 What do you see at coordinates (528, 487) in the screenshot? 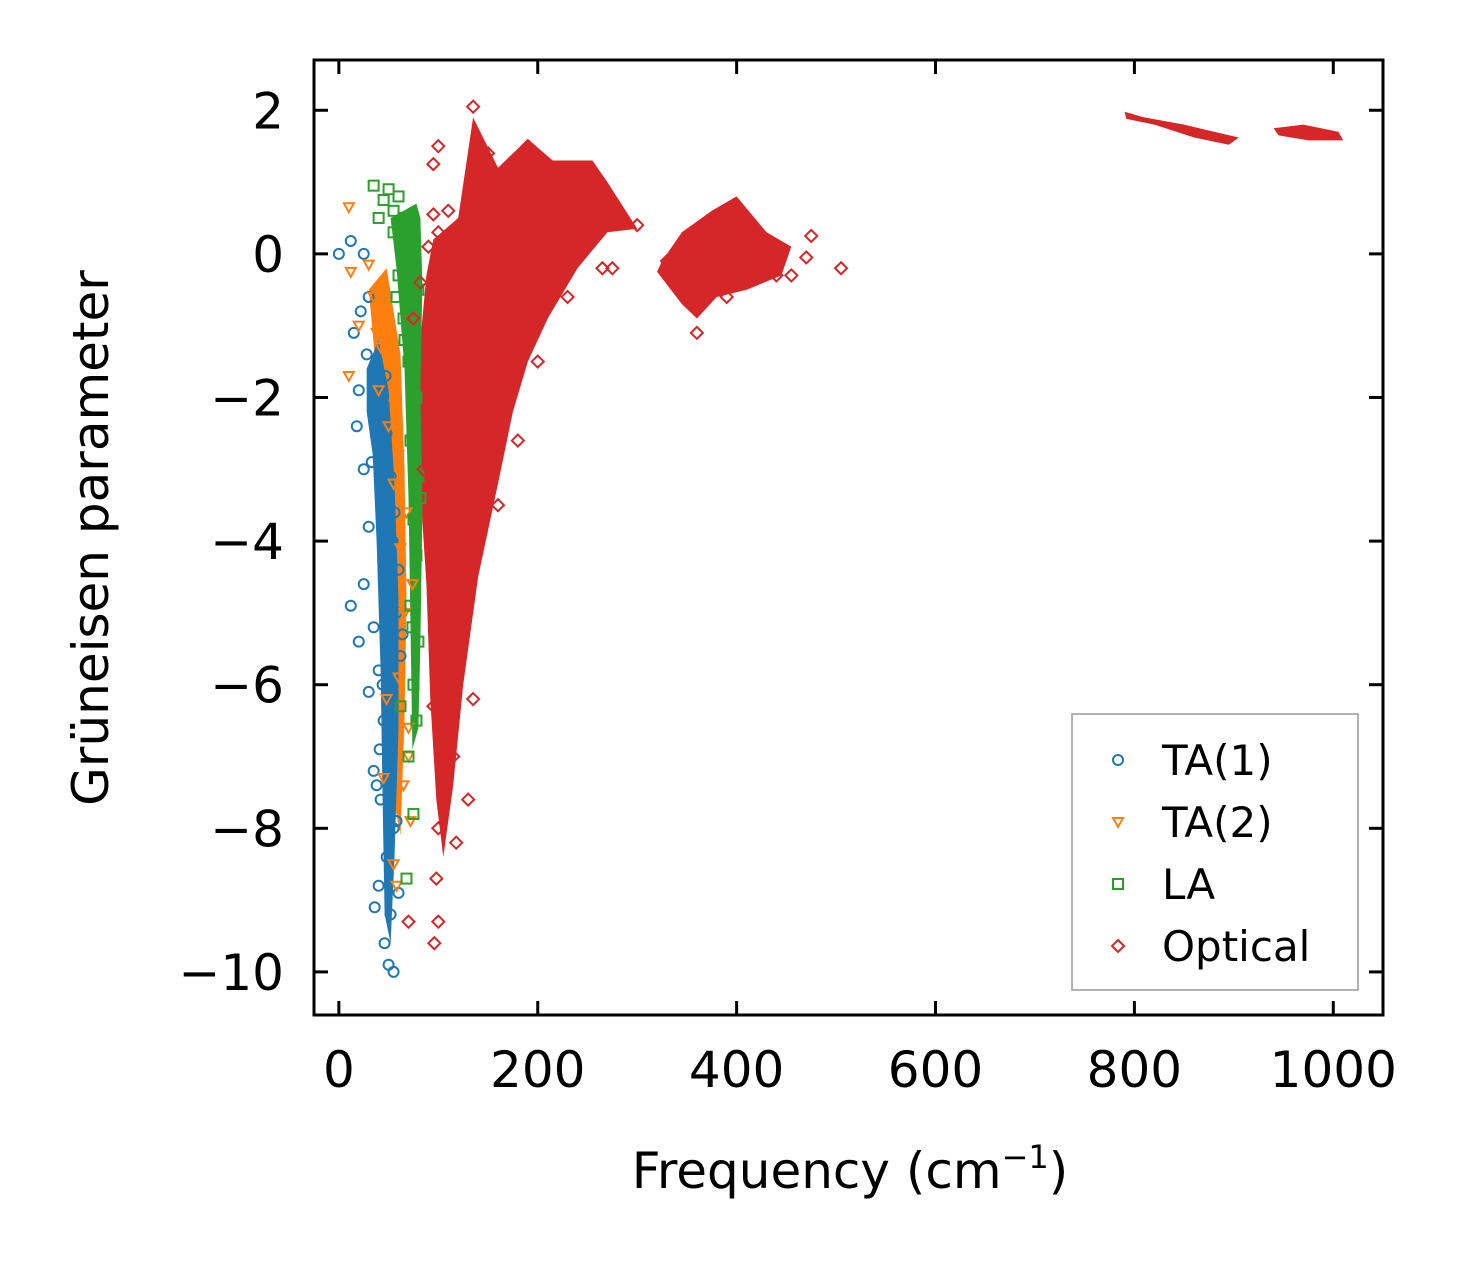
I see `optical-main-cloud` at bounding box center [528, 487].